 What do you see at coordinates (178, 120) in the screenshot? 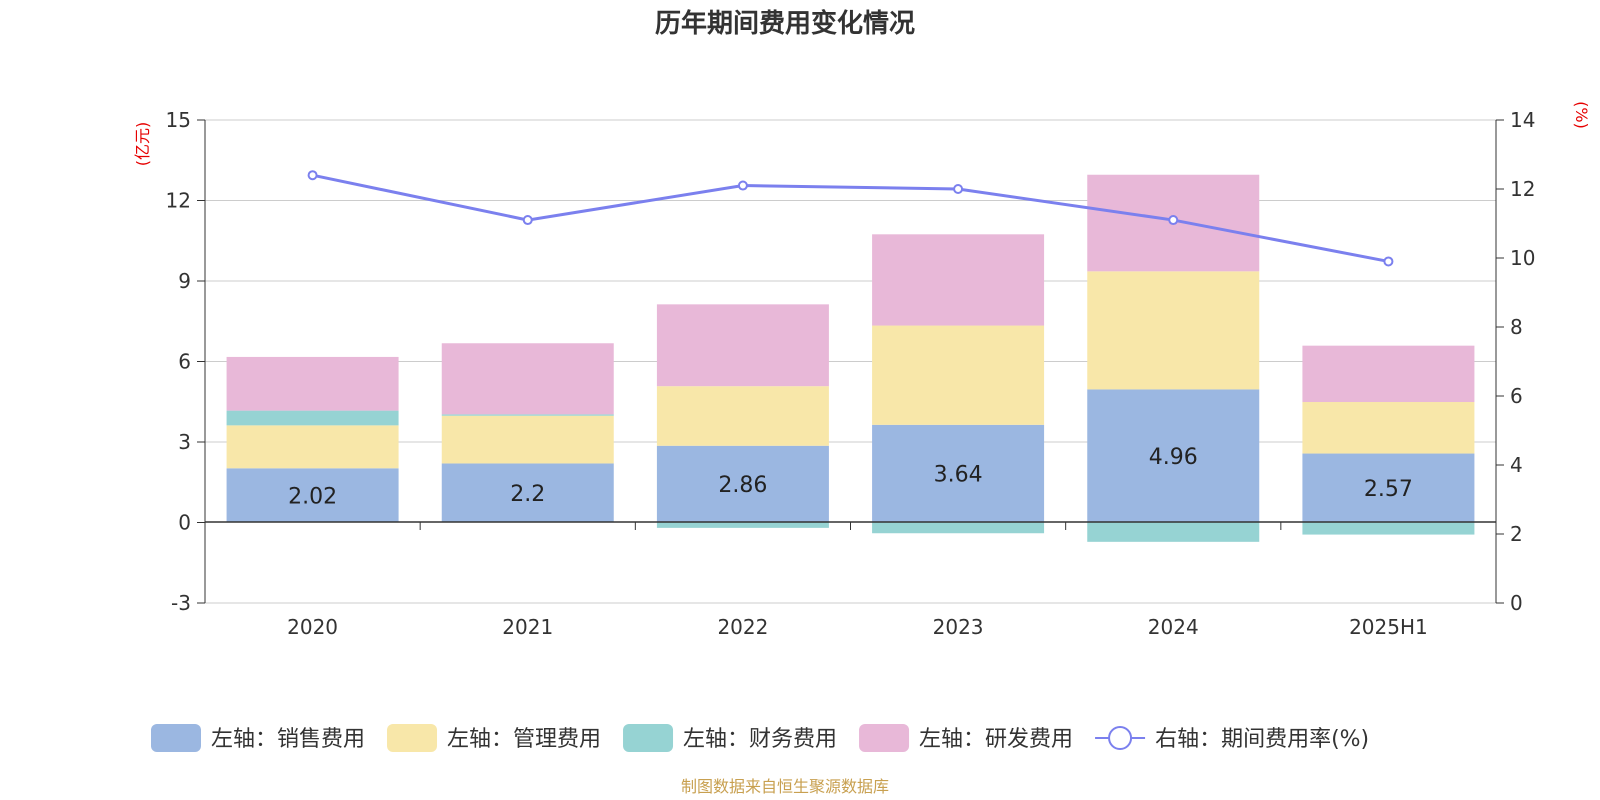
I see `left-tick-label: 15` at bounding box center [178, 120].